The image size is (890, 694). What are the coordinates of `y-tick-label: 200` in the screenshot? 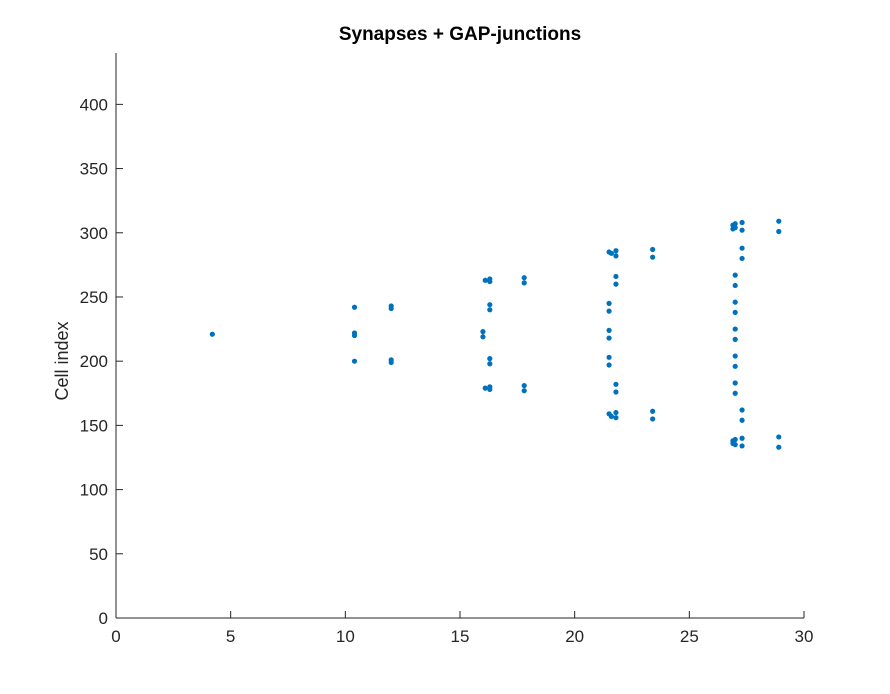 It's located at (94, 361).